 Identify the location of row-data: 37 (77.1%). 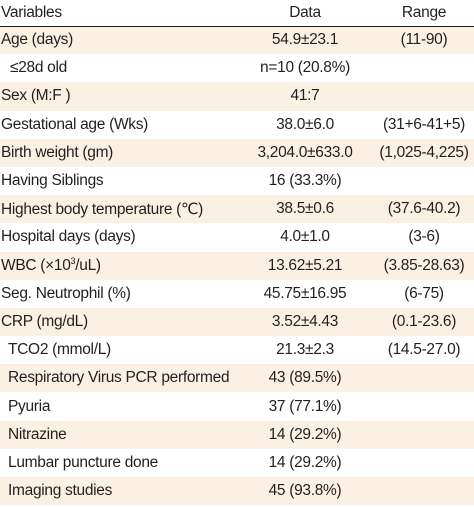
(305, 406).